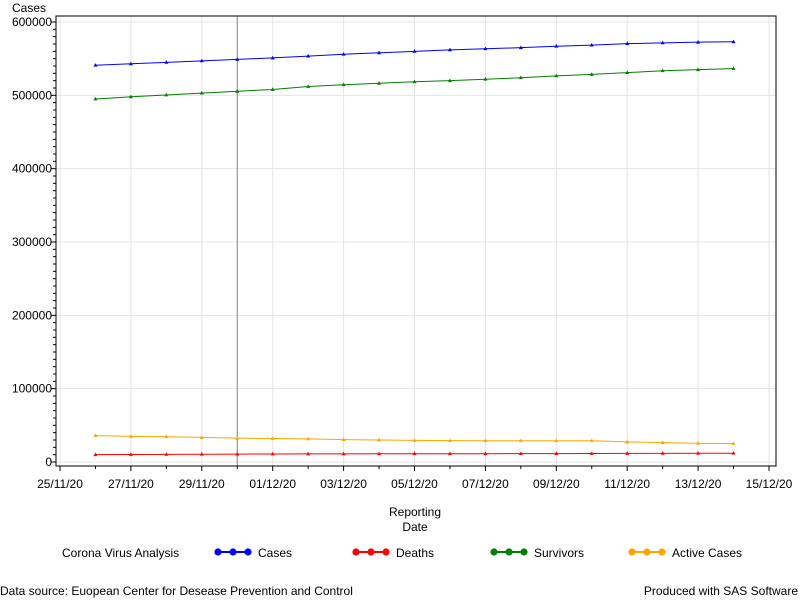  What do you see at coordinates (556, 484) in the screenshot?
I see `x-tick-label: 09/12/20` at bounding box center [556, 484].